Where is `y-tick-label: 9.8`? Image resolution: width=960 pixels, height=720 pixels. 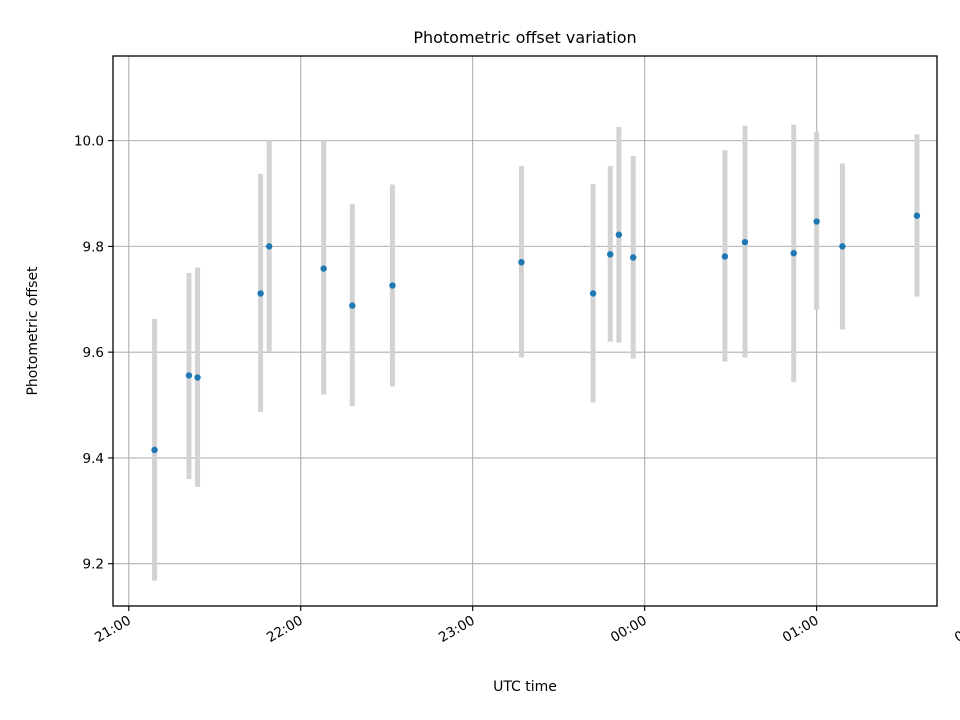
y-tick-label: 9.8 is located at coordinates (93, 247).